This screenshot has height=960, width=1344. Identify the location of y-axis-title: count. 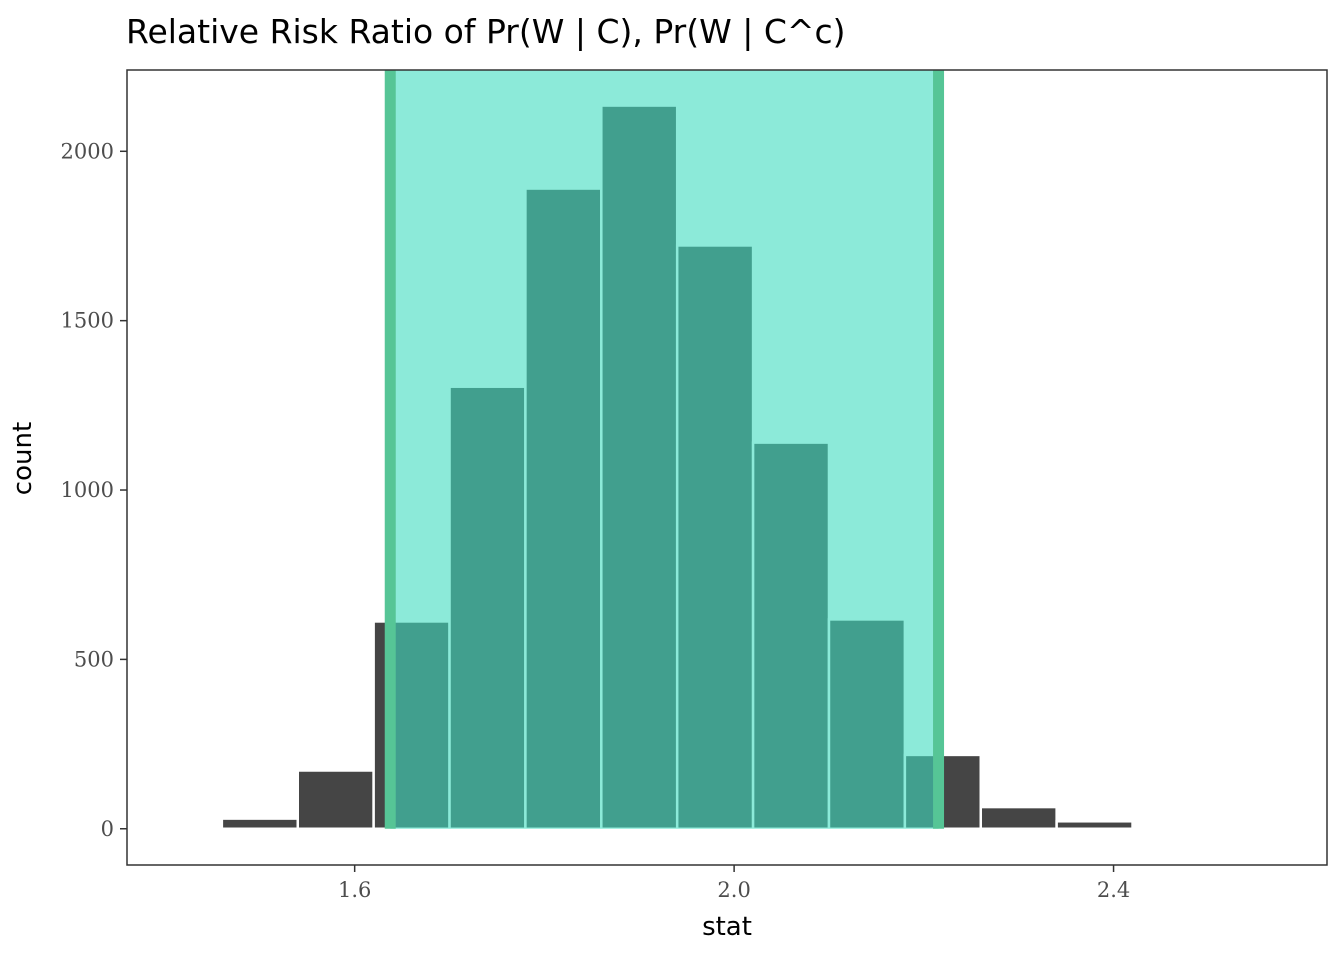
(23, 458).